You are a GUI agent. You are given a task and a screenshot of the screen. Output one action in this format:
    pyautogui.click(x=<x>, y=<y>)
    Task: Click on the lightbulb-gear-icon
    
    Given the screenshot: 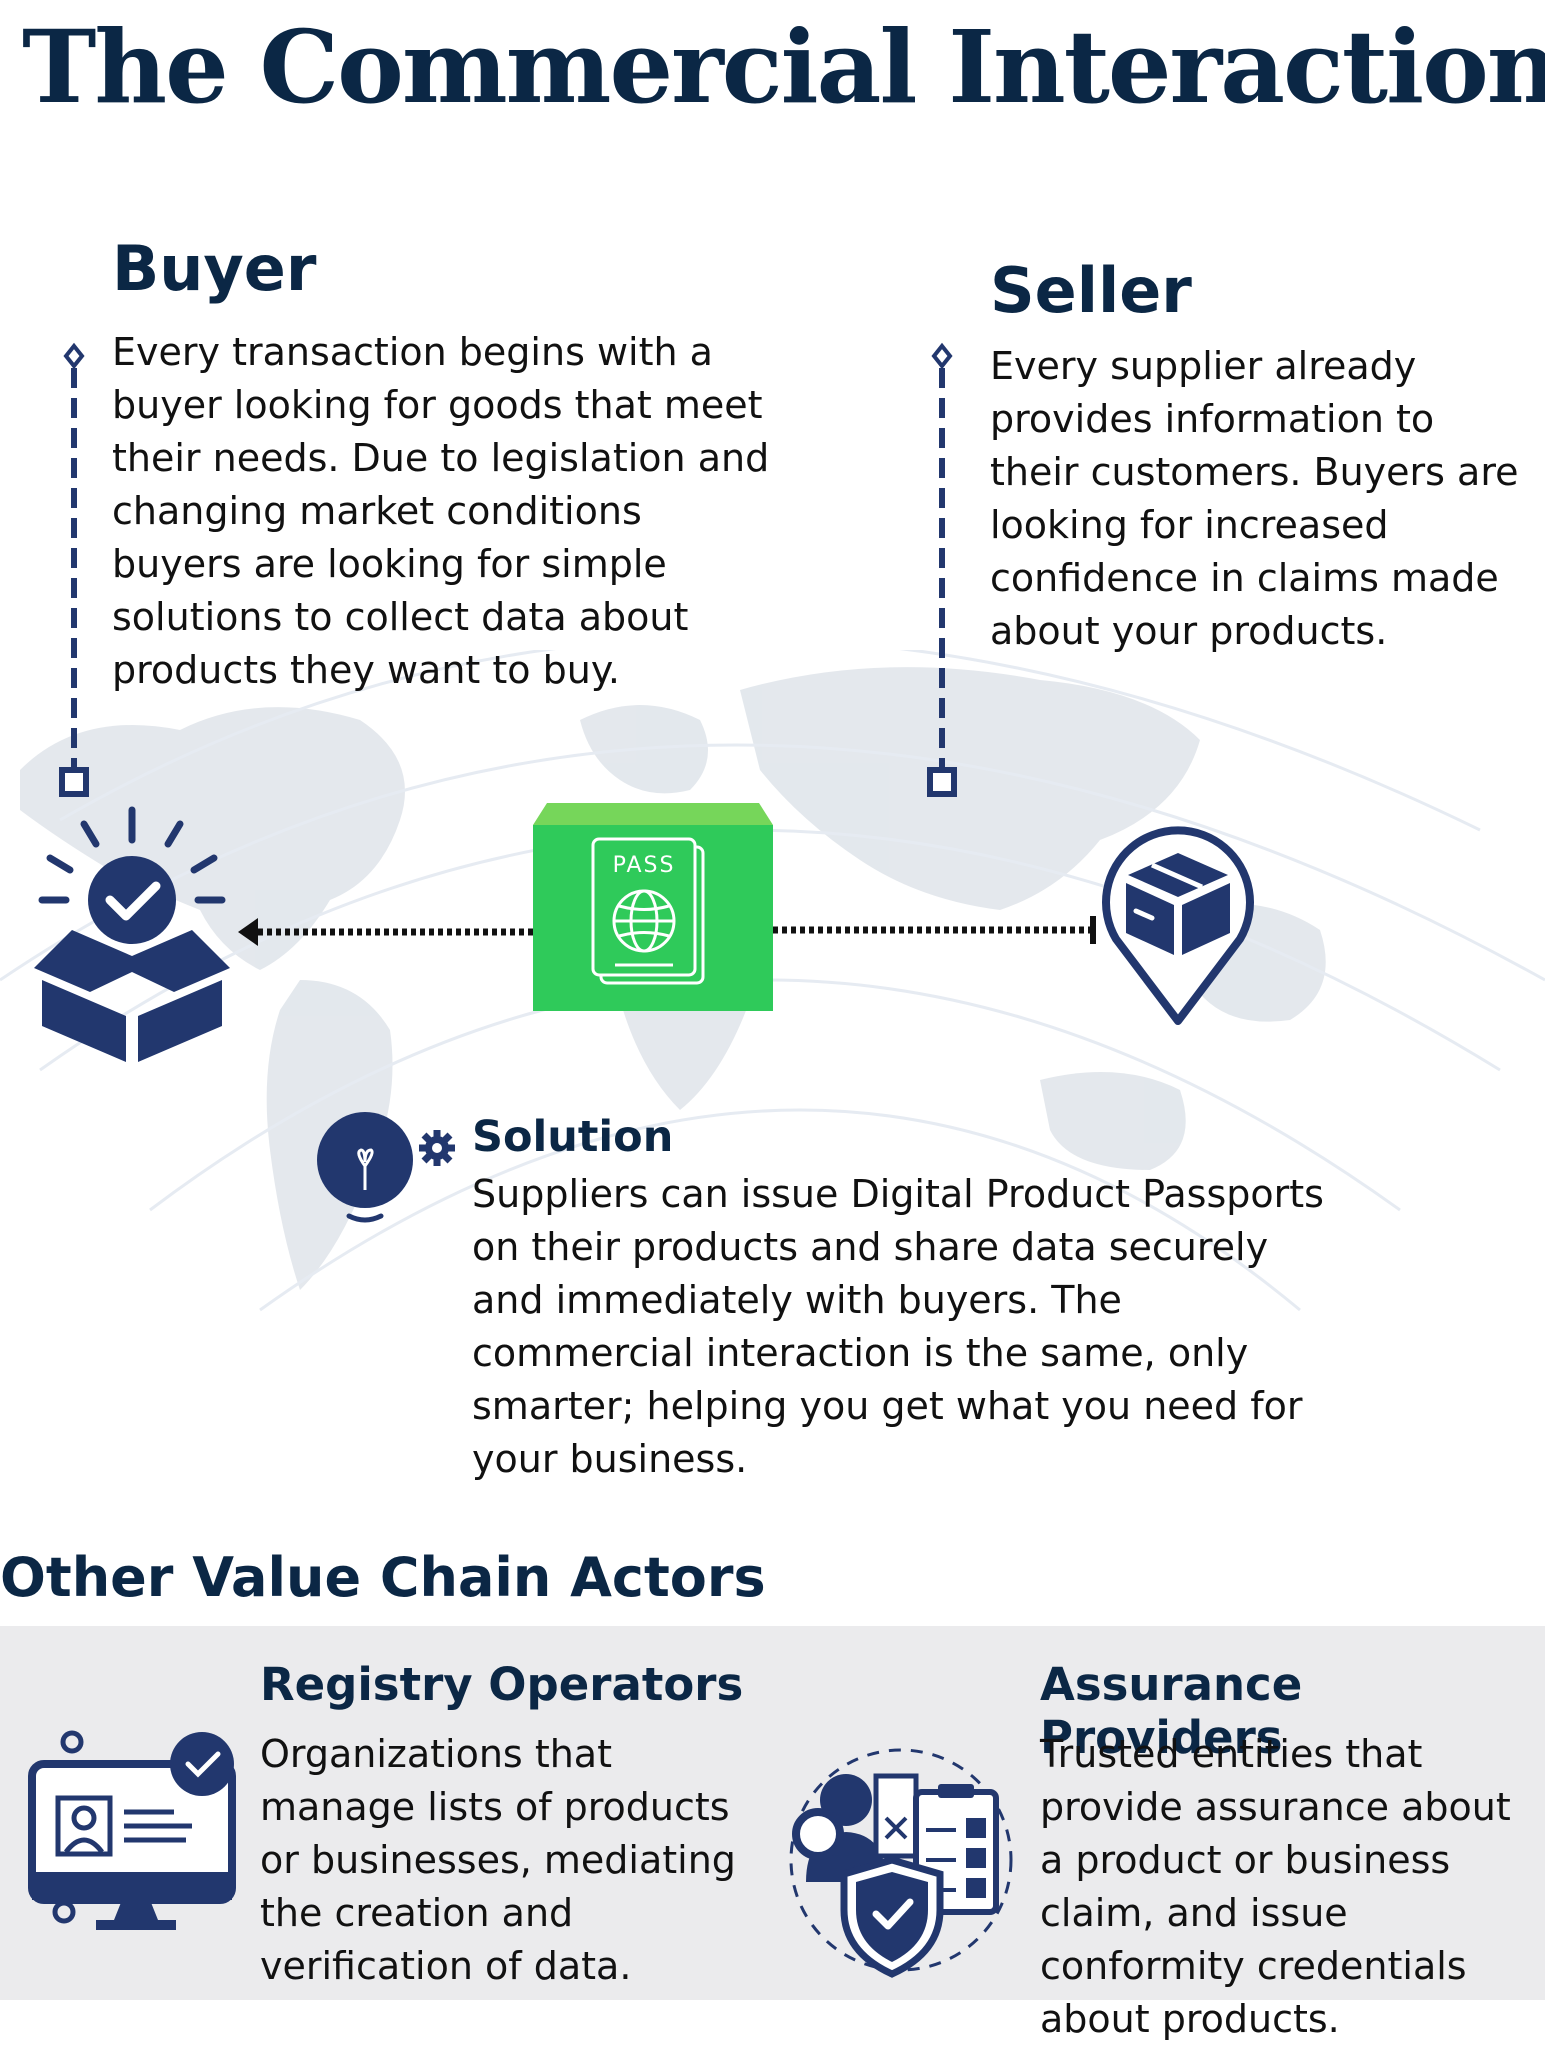 What is the action you would take?
    pyautogui.click(x=386, y=1167)
    